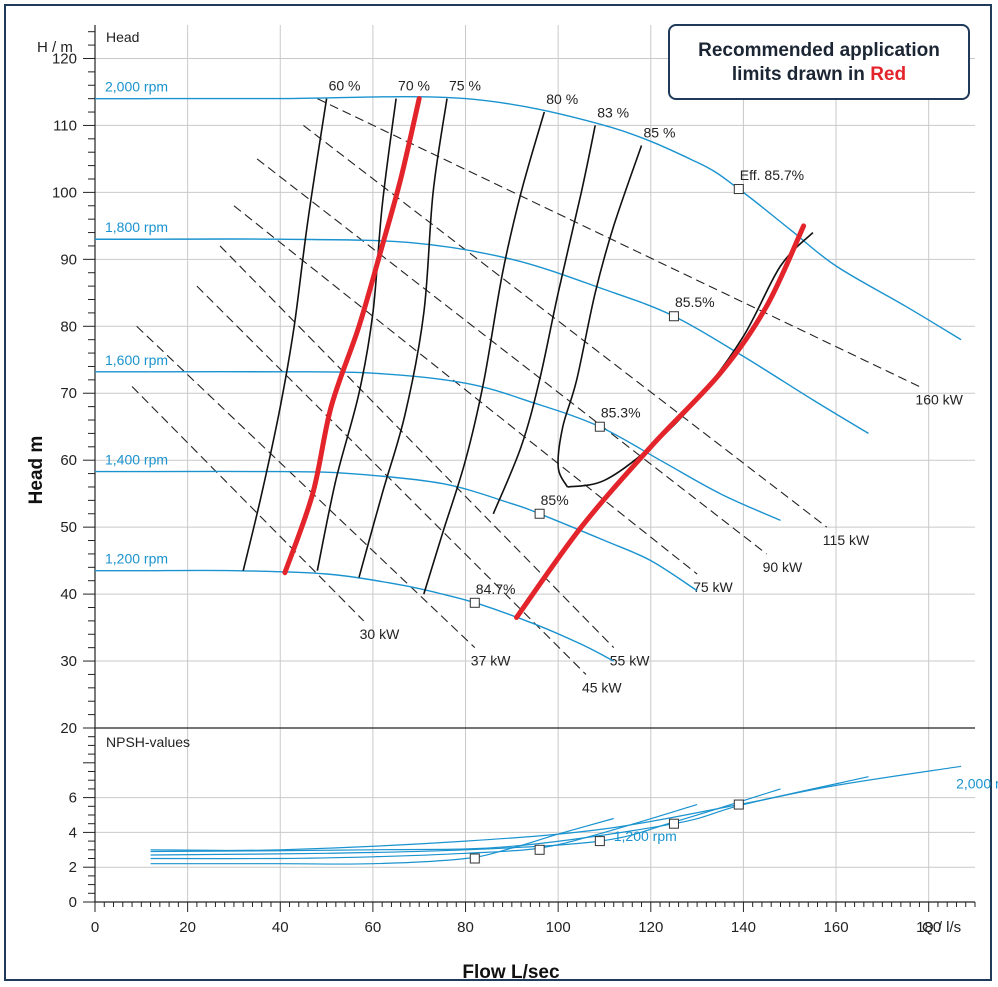  Describe the element at coordinates (55, 47) in the screenshot. I see `y-unit-label: H / m` at that location.